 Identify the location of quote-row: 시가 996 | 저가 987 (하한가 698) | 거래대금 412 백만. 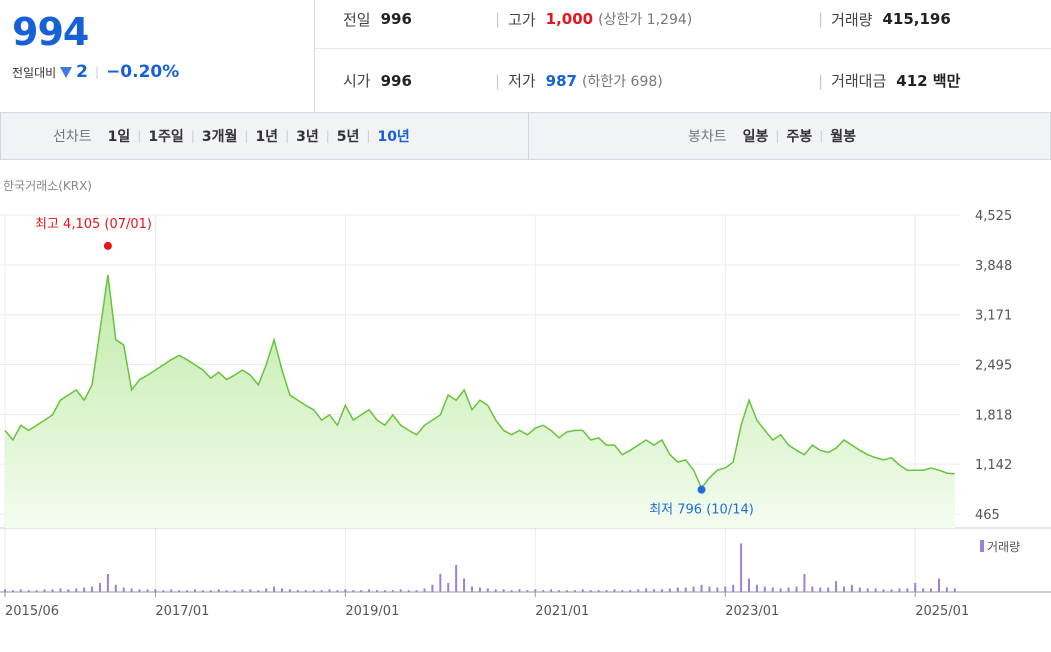
(683, 80).